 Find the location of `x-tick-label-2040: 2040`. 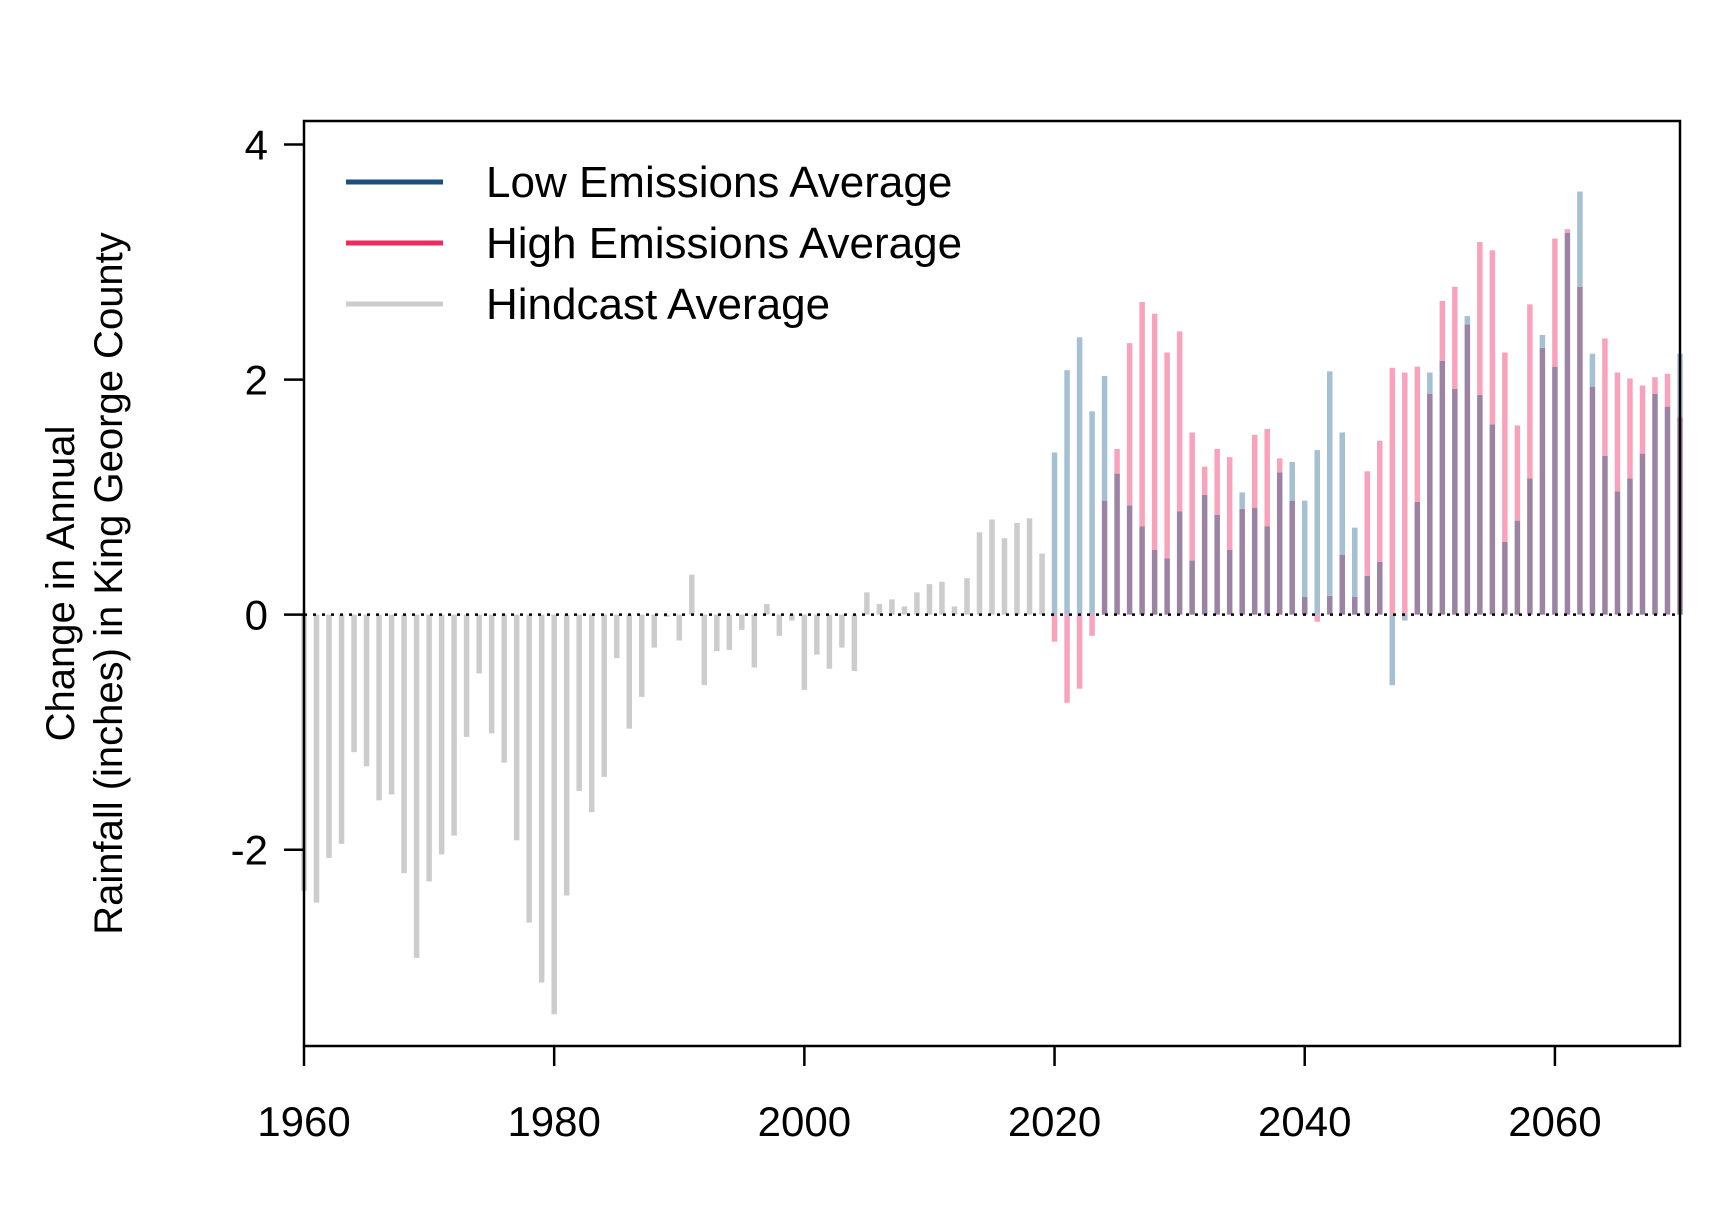

x-tick-label-2040: 2040 is located at coordinates (1304, 1121).